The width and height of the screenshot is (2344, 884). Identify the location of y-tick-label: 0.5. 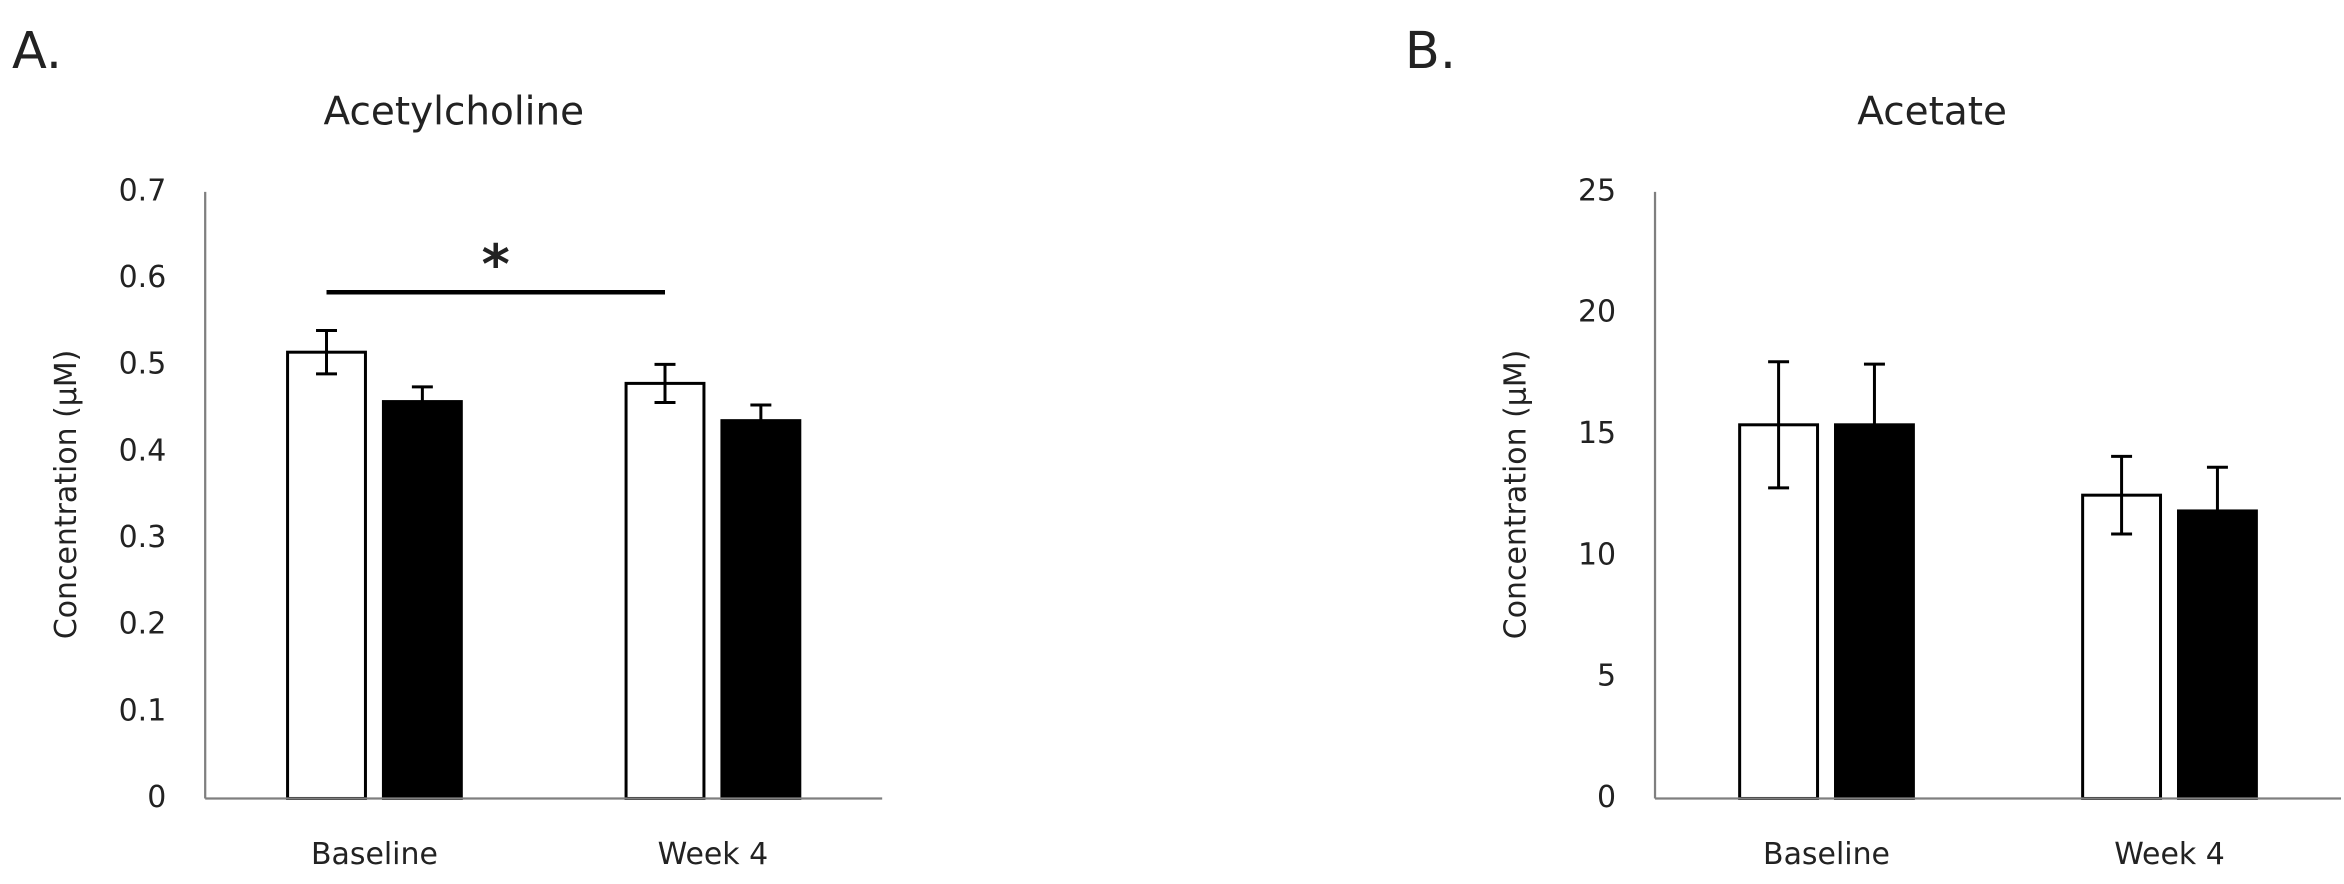
(143, 364).